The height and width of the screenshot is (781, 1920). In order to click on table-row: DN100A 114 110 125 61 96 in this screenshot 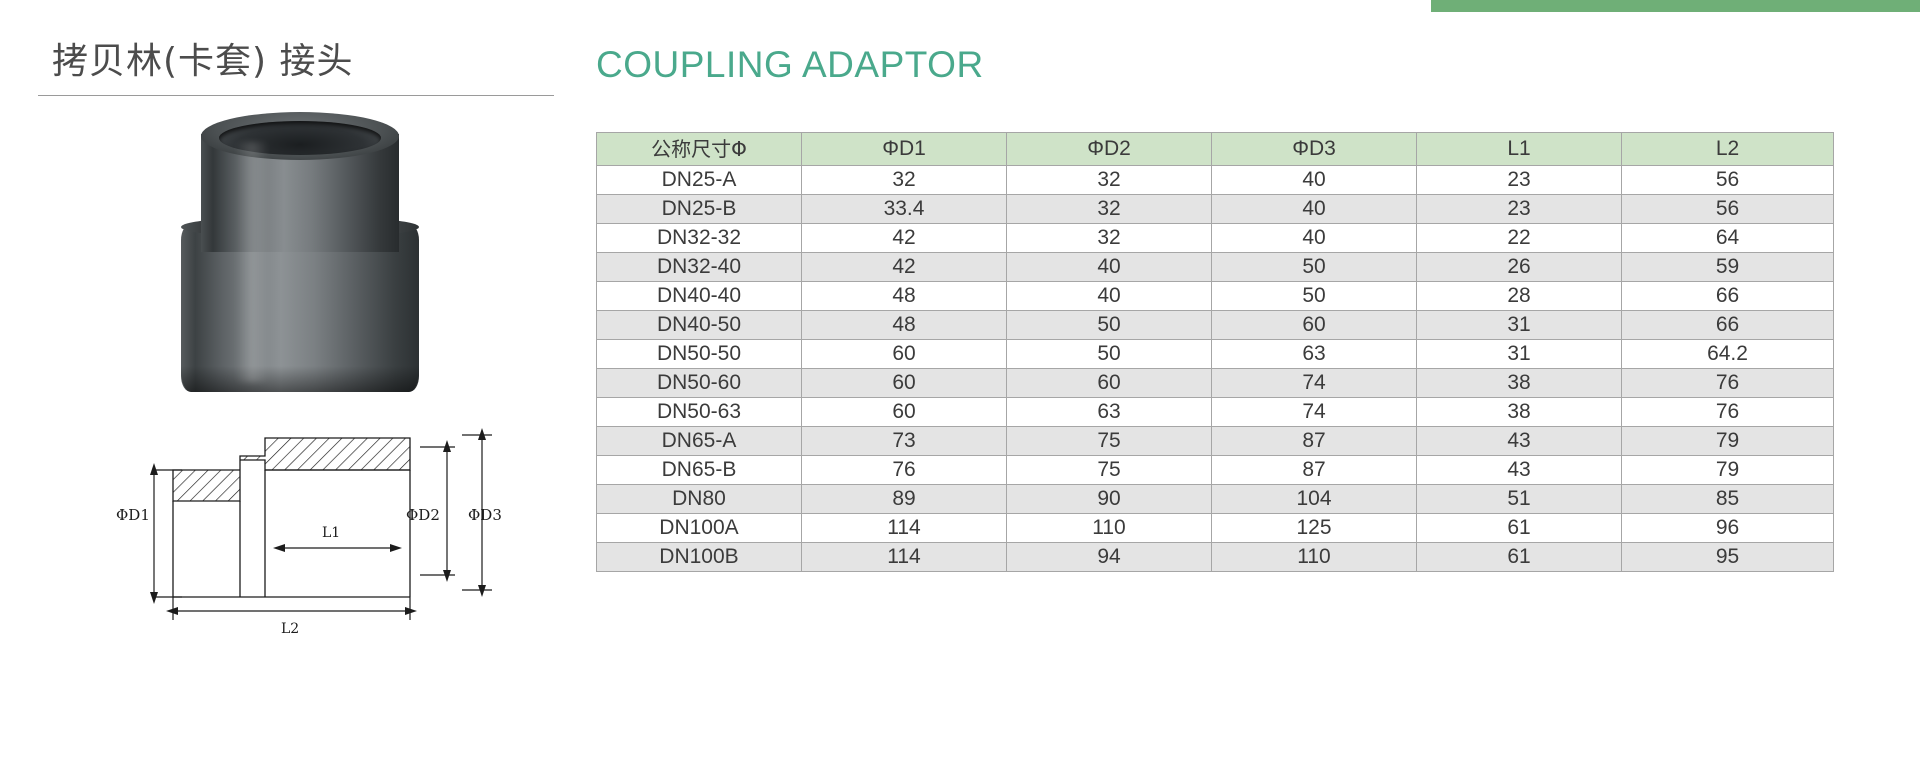, I will do `click(1215, 528)`.